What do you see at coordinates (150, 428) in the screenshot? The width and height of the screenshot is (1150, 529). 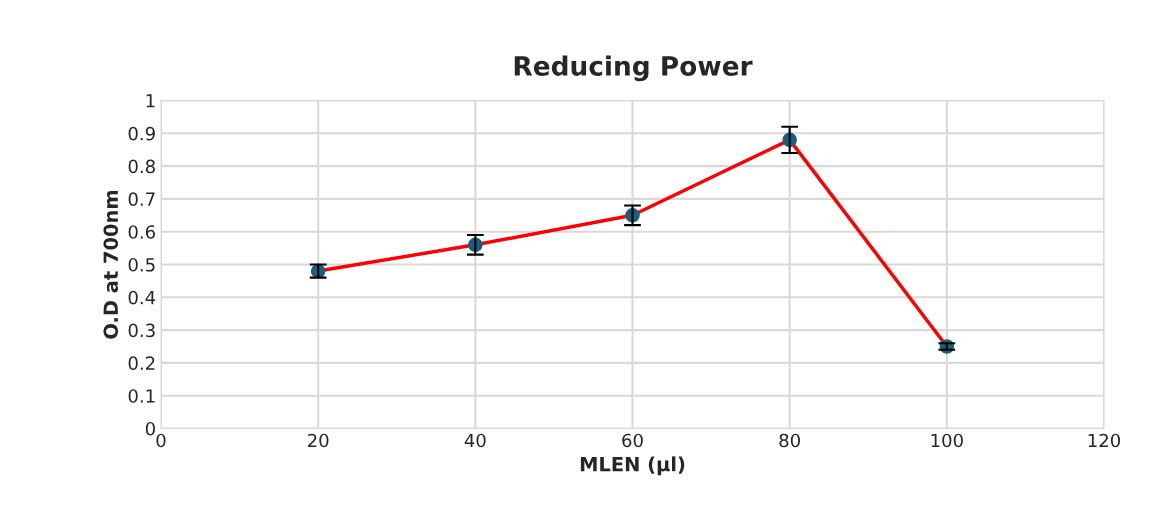 I see `y-tick-label: 0` at bounding box center [150, 428].